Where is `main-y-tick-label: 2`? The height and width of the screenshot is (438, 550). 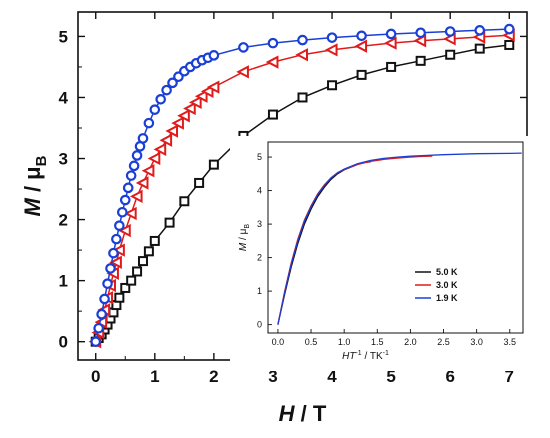
main-y-tick-label: 2 is located at coordinates (63, 220).